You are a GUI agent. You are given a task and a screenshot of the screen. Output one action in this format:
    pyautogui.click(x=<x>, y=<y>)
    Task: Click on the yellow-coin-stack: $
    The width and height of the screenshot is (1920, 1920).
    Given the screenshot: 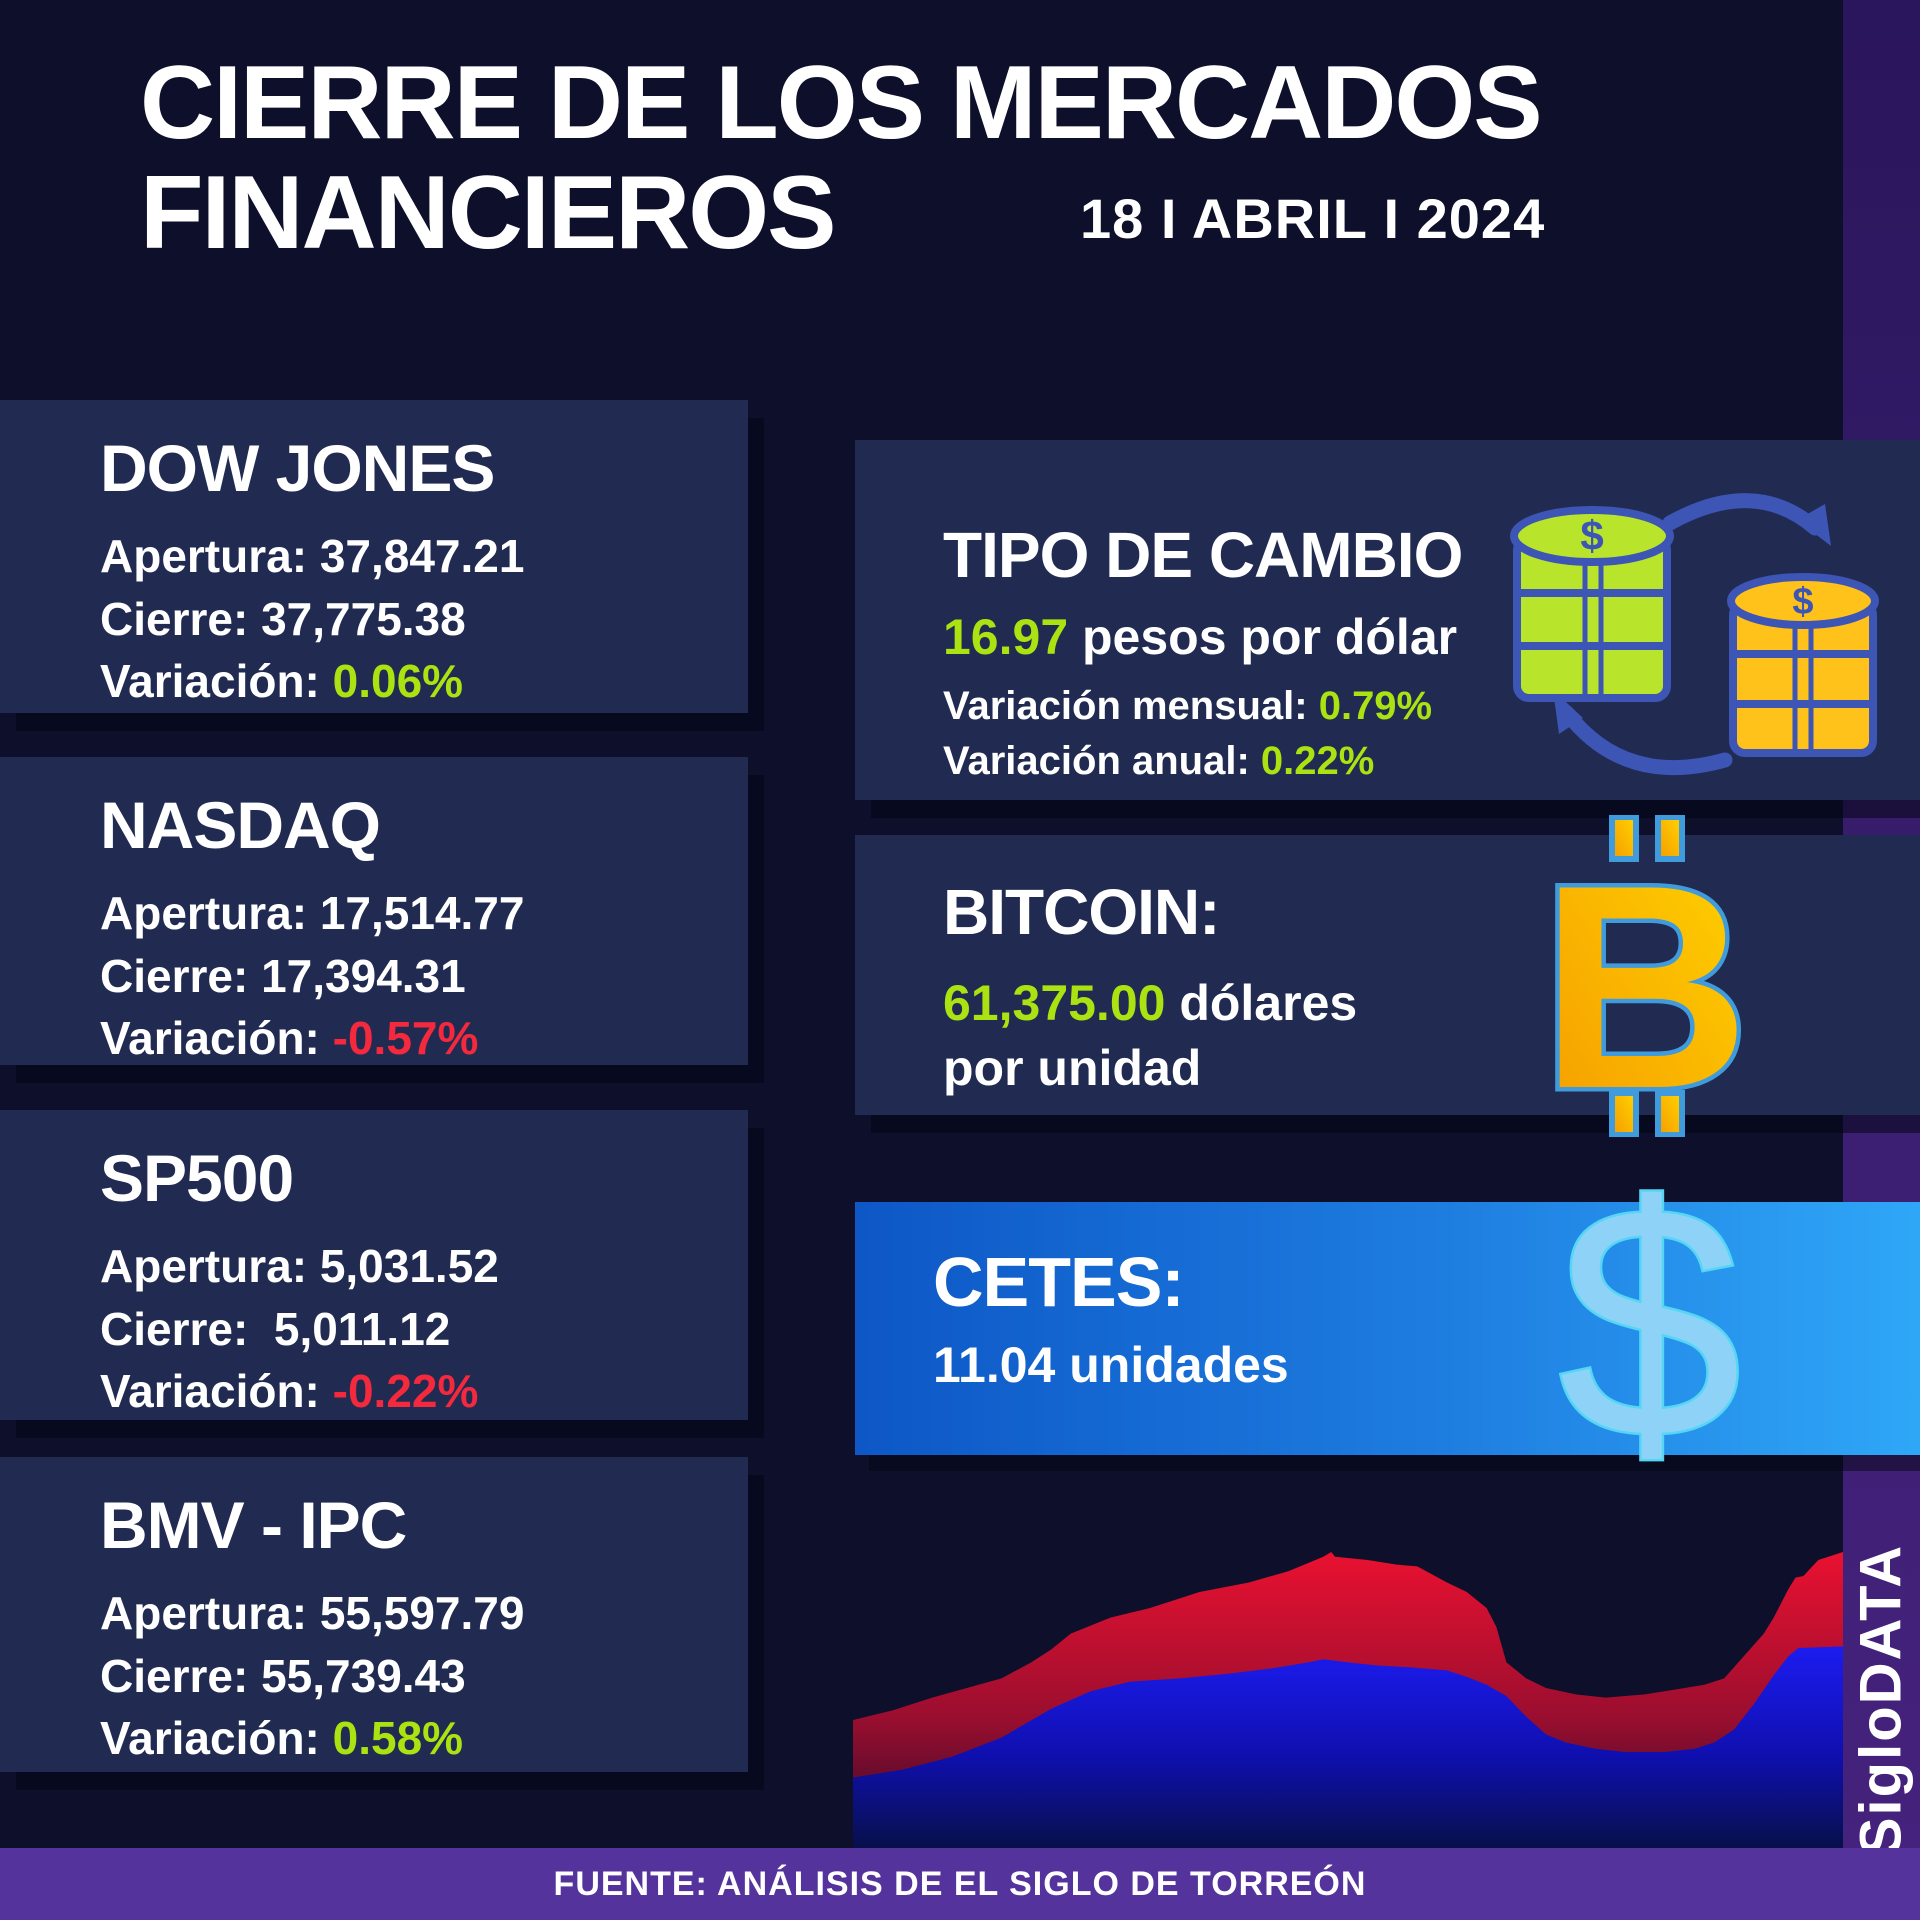 What is the action you would take?
    pyautogui.click(x=1803, y=665)
    